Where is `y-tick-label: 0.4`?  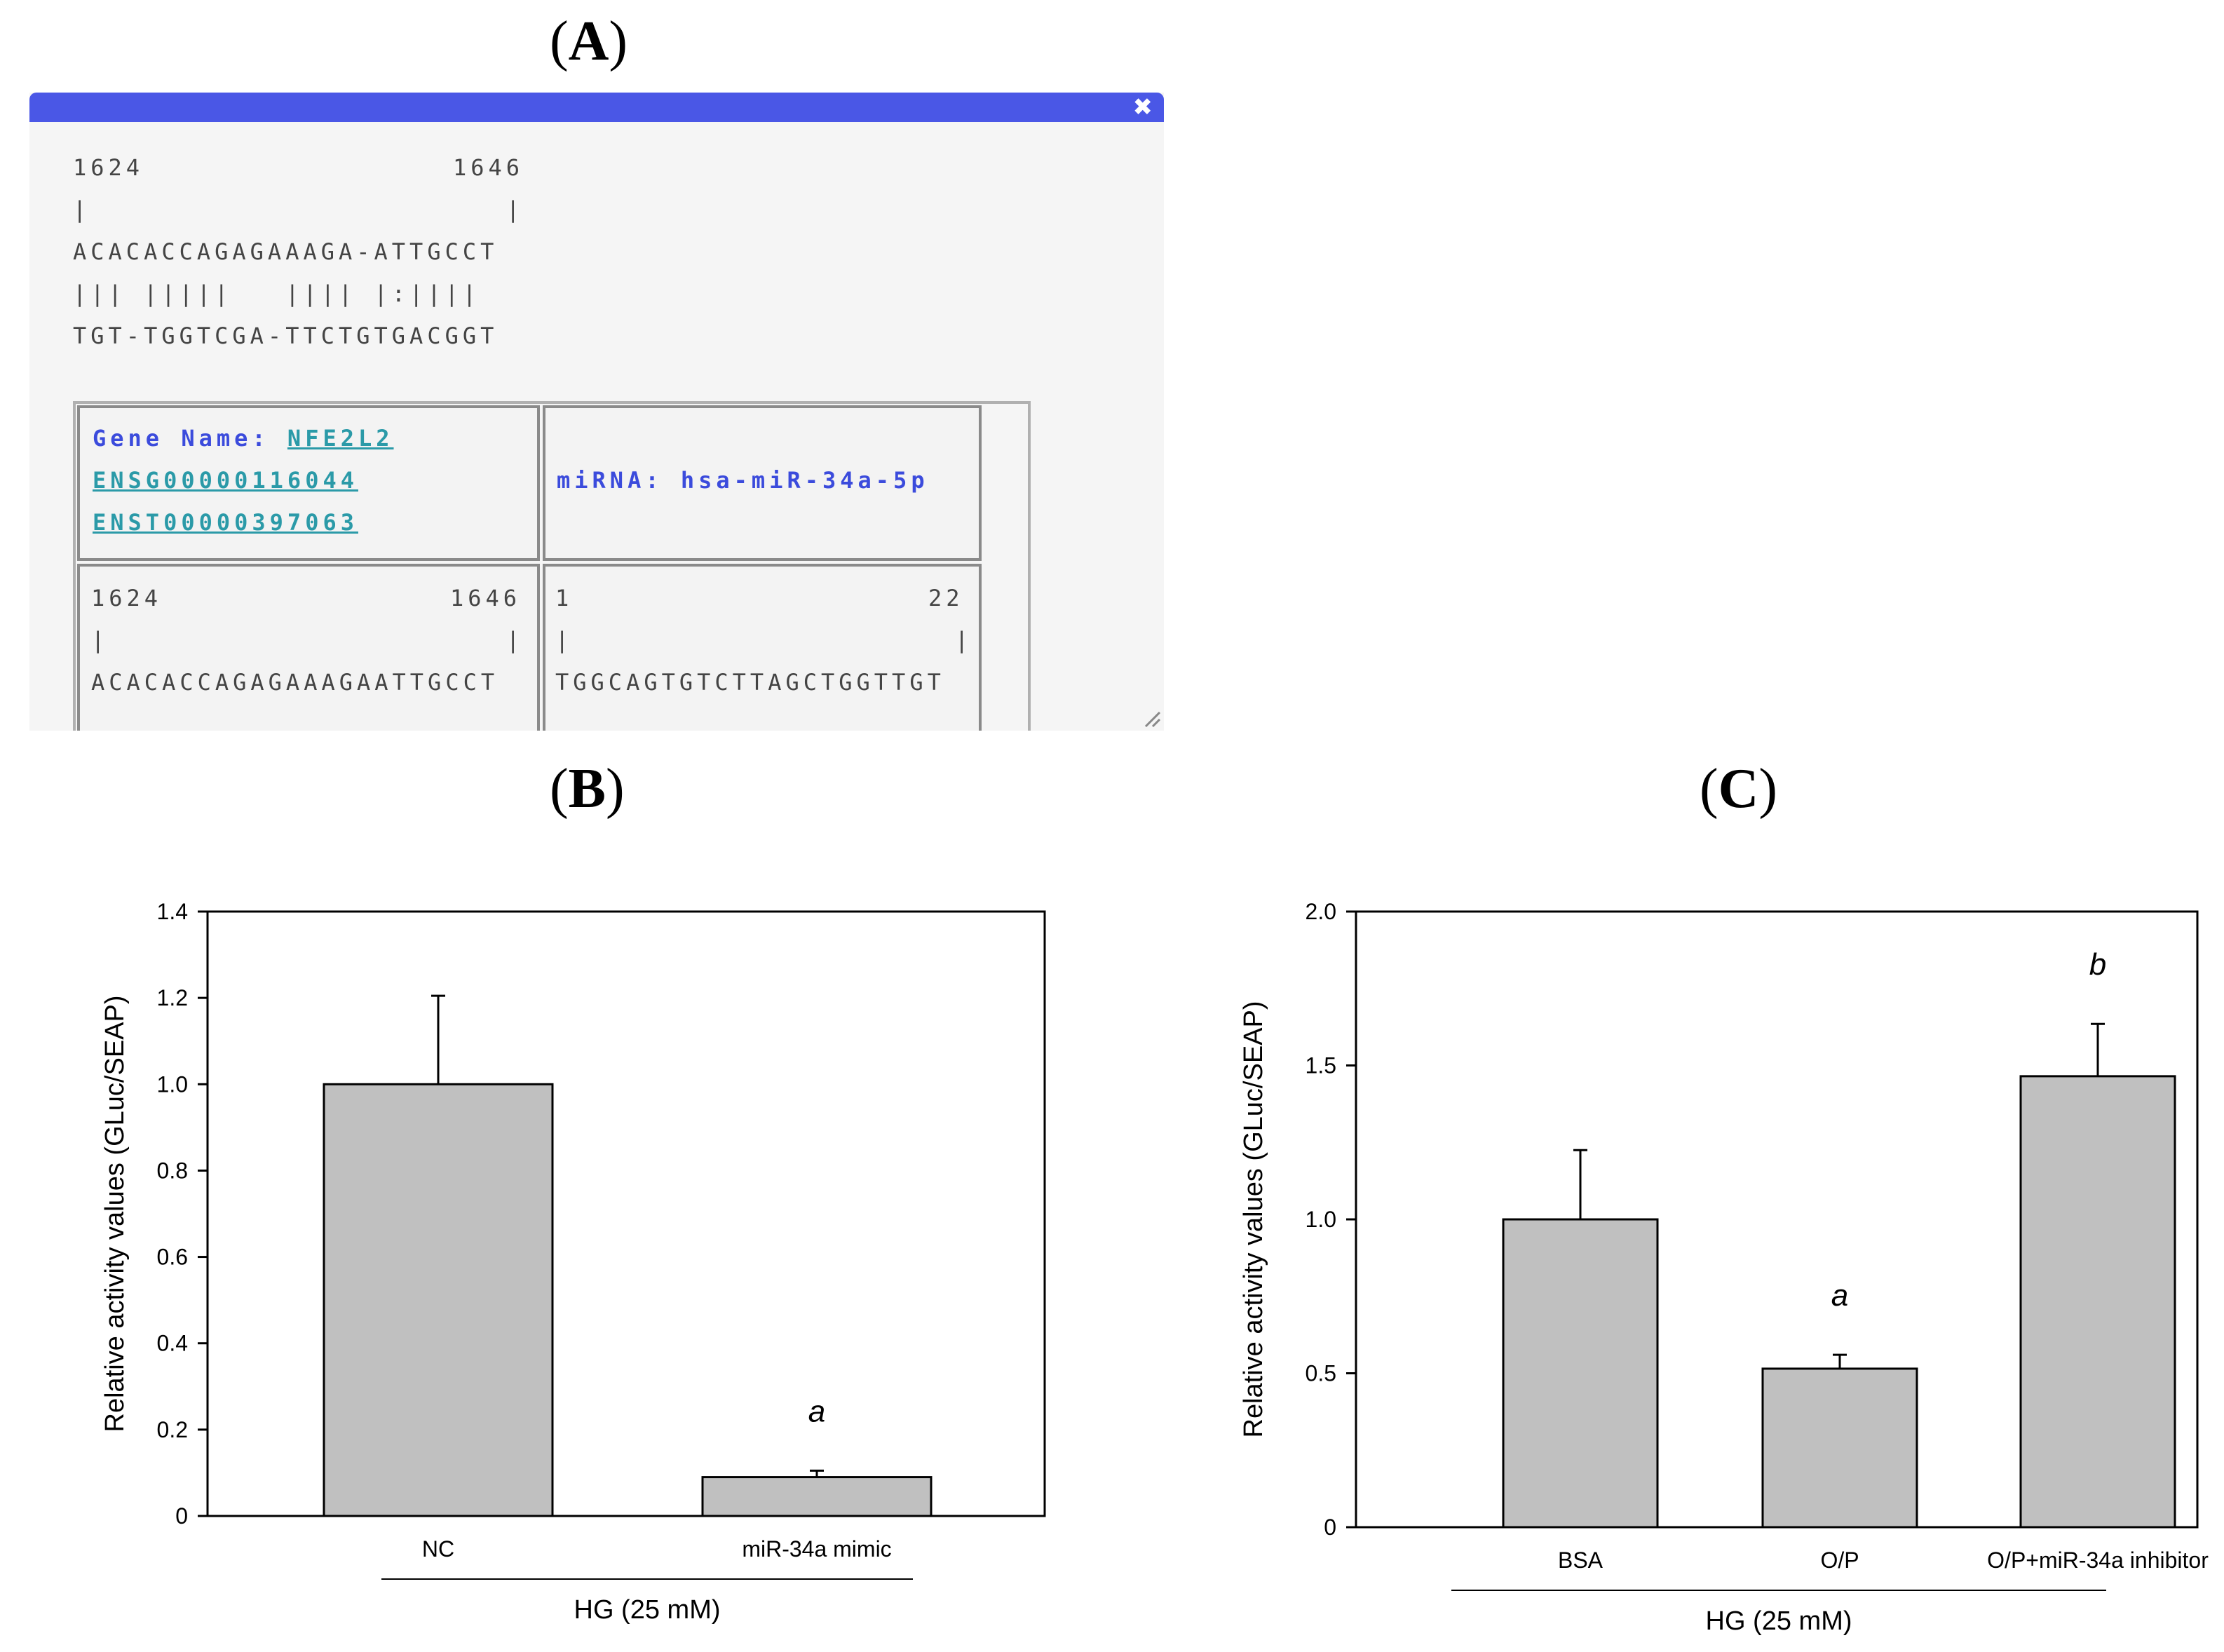 y-tick-label: 0.4 is located at coordinates (172, 1343).